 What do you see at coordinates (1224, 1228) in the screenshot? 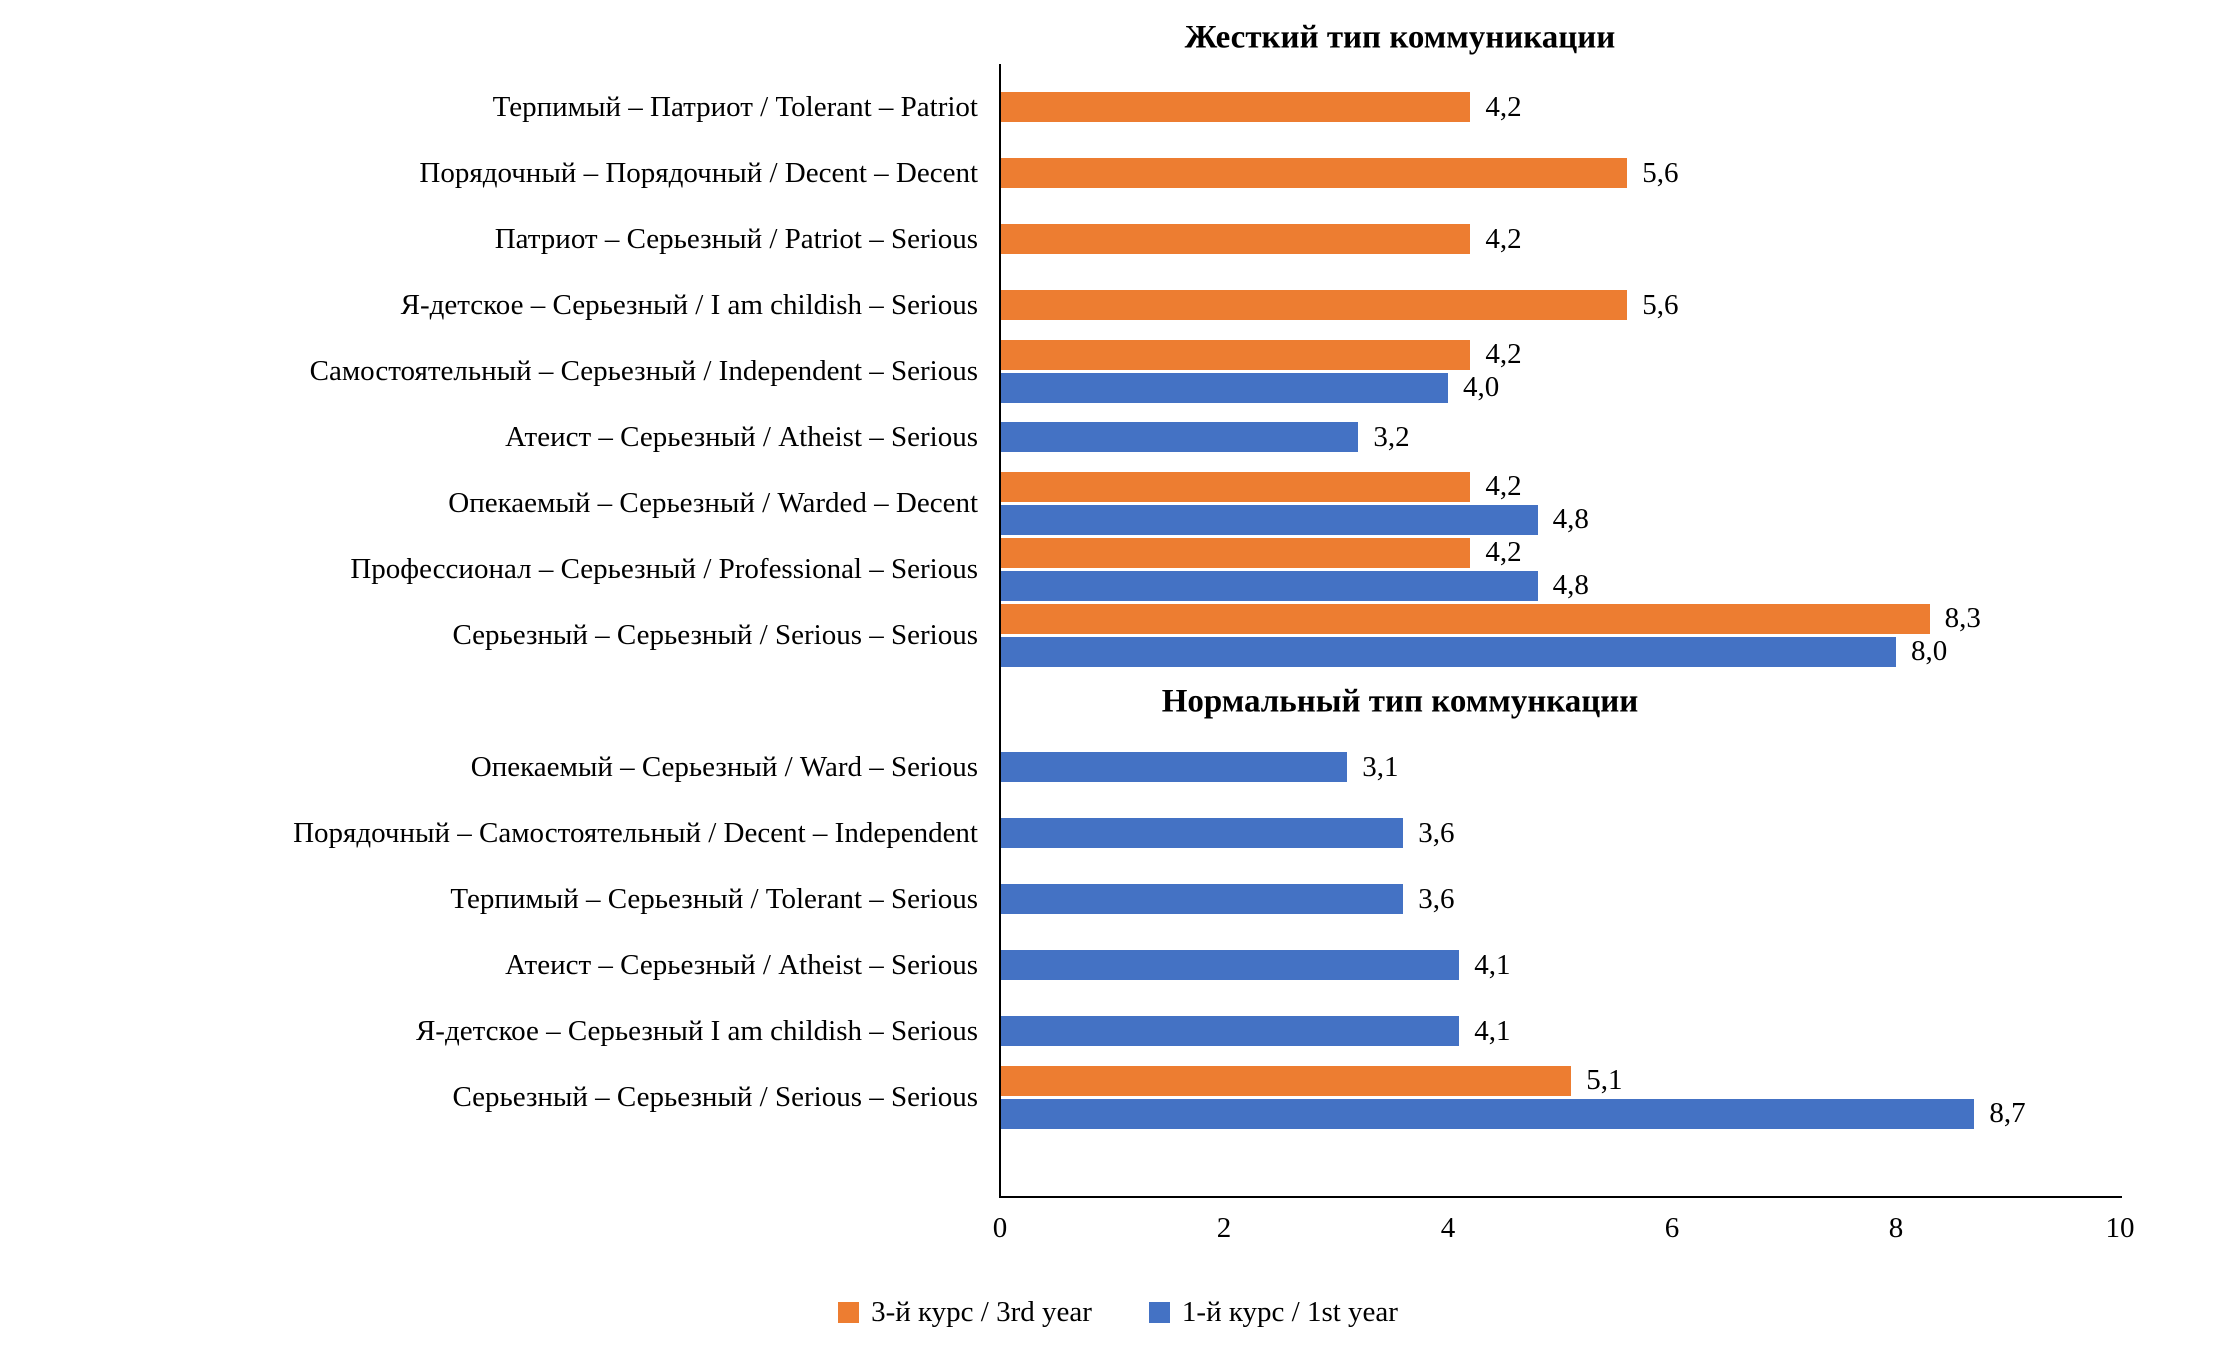
I see `x-tick-label: 2` at bounding box center [1224, 1228].